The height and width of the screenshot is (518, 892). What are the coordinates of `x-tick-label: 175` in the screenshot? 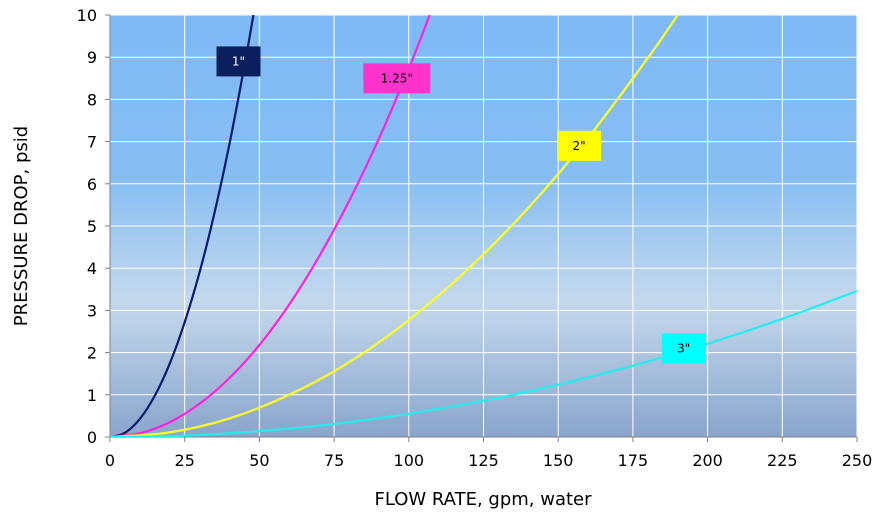 It's located at (633, 460).